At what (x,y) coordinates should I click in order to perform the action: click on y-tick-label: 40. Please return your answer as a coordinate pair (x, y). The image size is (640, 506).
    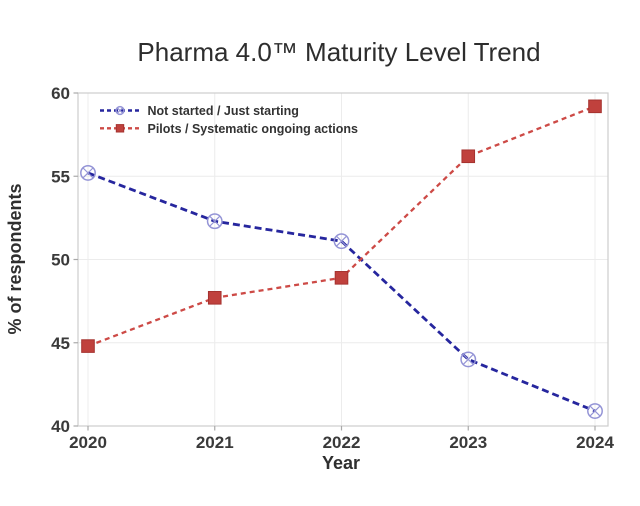
    Looking at the image, I should click on (60, 426).